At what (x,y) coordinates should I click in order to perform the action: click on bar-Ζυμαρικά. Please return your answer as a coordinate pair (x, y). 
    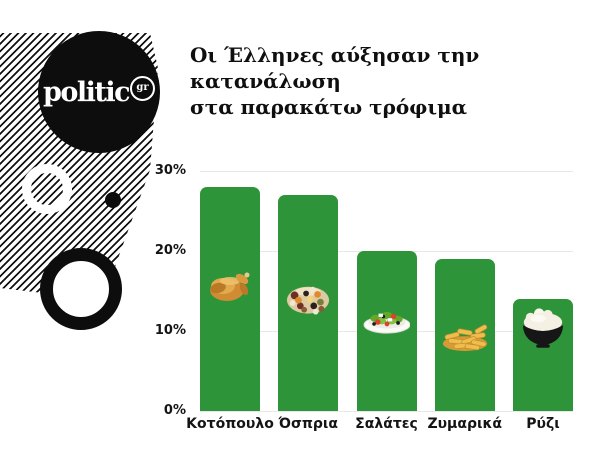
    Looking at the image, I should click on (464, 335).